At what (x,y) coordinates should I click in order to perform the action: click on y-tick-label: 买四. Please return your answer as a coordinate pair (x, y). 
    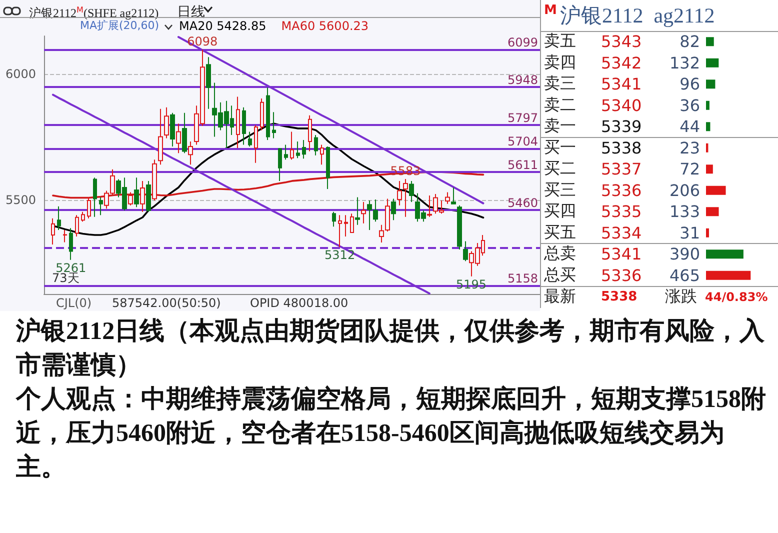
    Looking at the image, I should click on (560, 211).